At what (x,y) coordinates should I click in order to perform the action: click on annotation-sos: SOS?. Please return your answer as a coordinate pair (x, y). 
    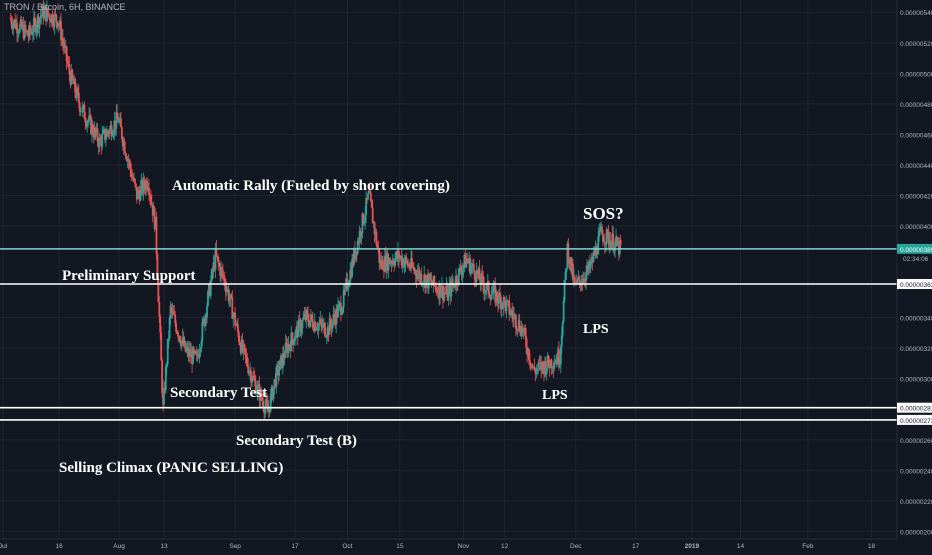
    Looking at the image, I should click on (603, 213).